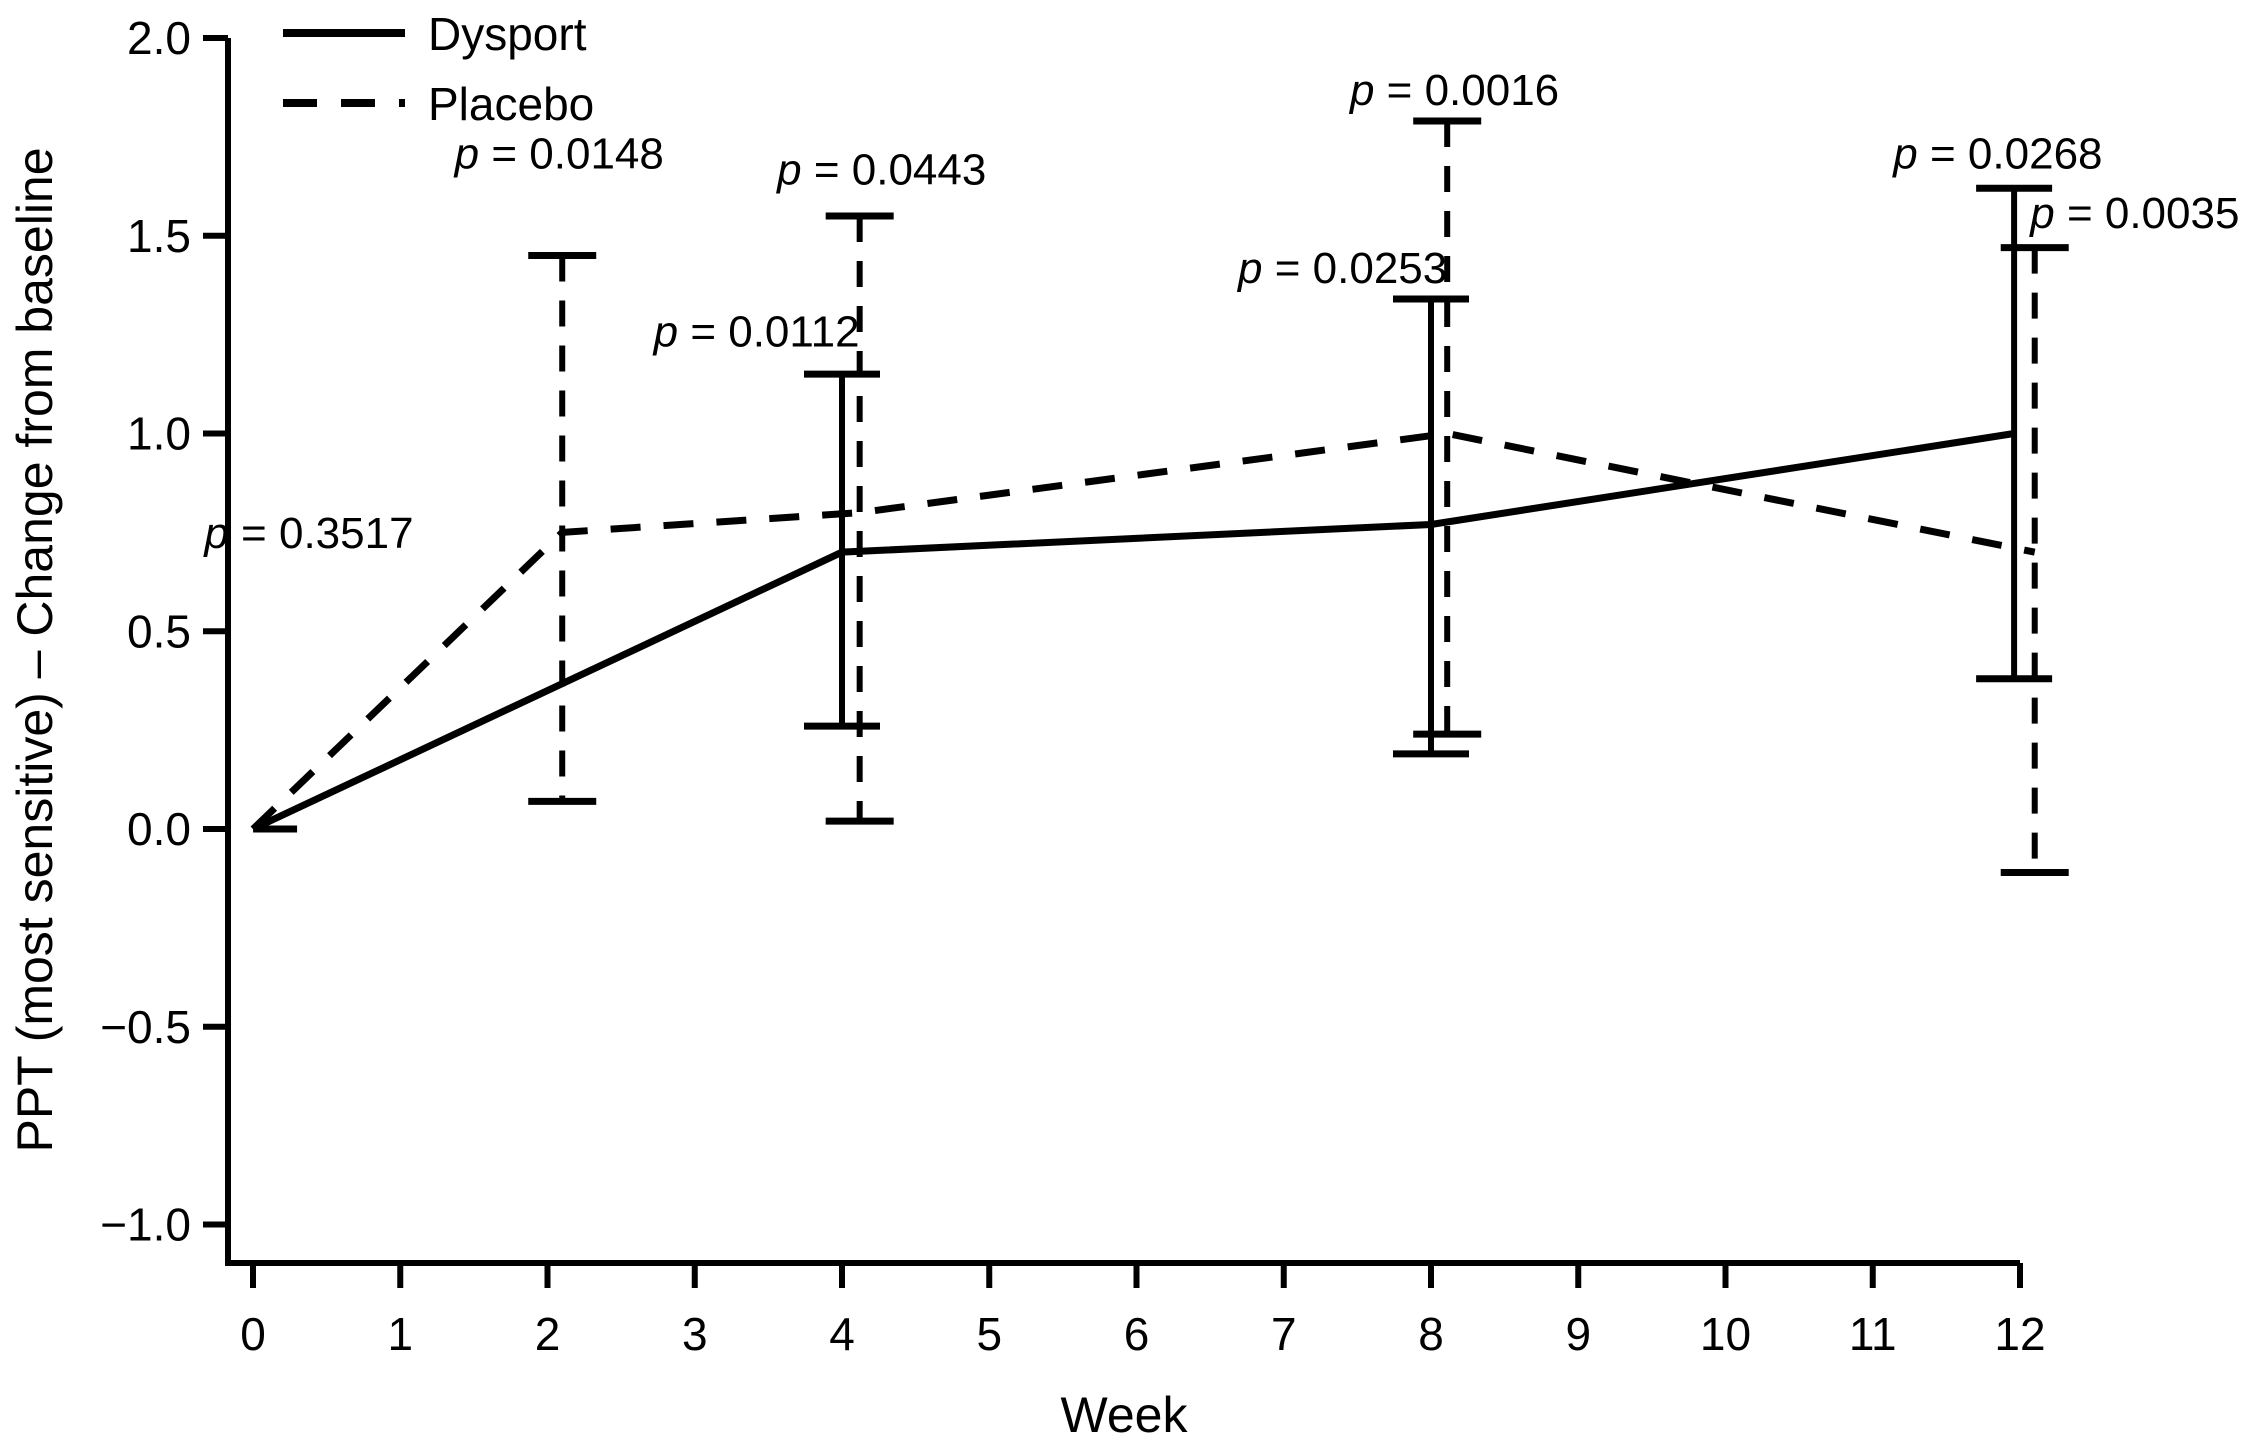 The image size is (2243, 1451). I want to click on legend-dysport-label: Dysport, so click(507, 34).